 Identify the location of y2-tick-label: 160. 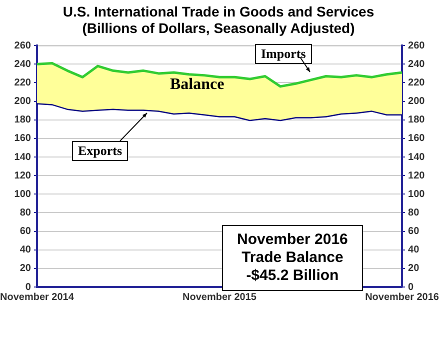
(417, 138).